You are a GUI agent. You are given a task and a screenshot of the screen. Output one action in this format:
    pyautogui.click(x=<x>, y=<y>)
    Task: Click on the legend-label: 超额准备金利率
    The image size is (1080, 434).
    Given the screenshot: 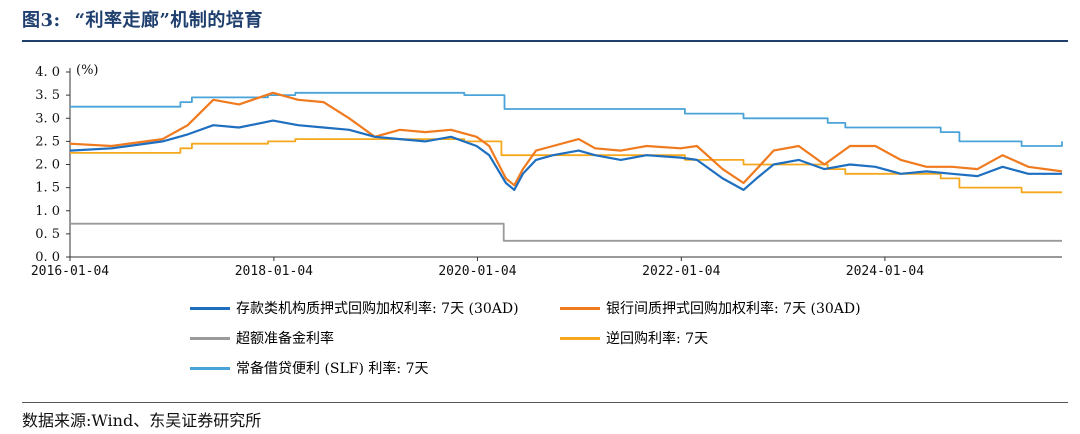 What is the action you would take?
    pyautogui.click(x=285, y=339)
    